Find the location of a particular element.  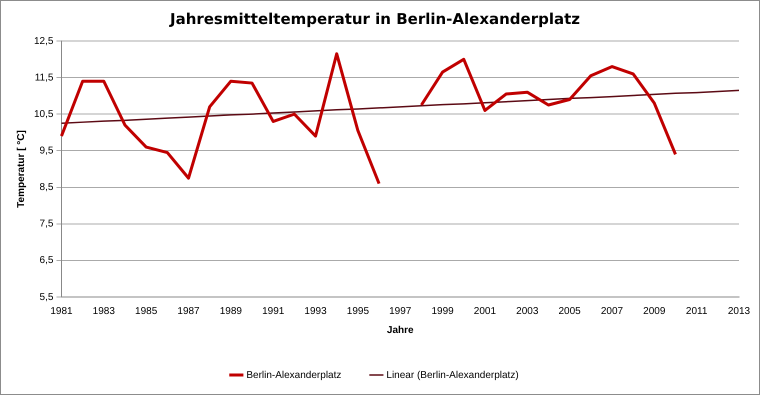

y-tick-label: 12,5 is located at coordinates (44, 41).